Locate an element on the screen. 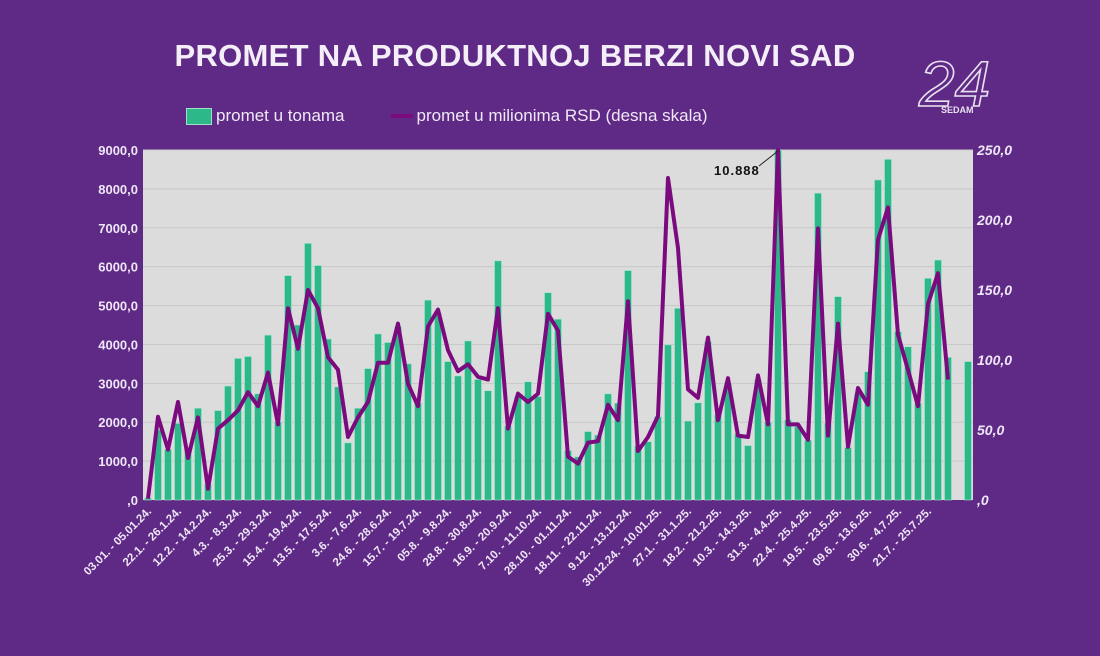 Image resolution: width=1100 pixels, height=656 pixels. left-tick-label: ,0 is located at coordinates (132, 500).